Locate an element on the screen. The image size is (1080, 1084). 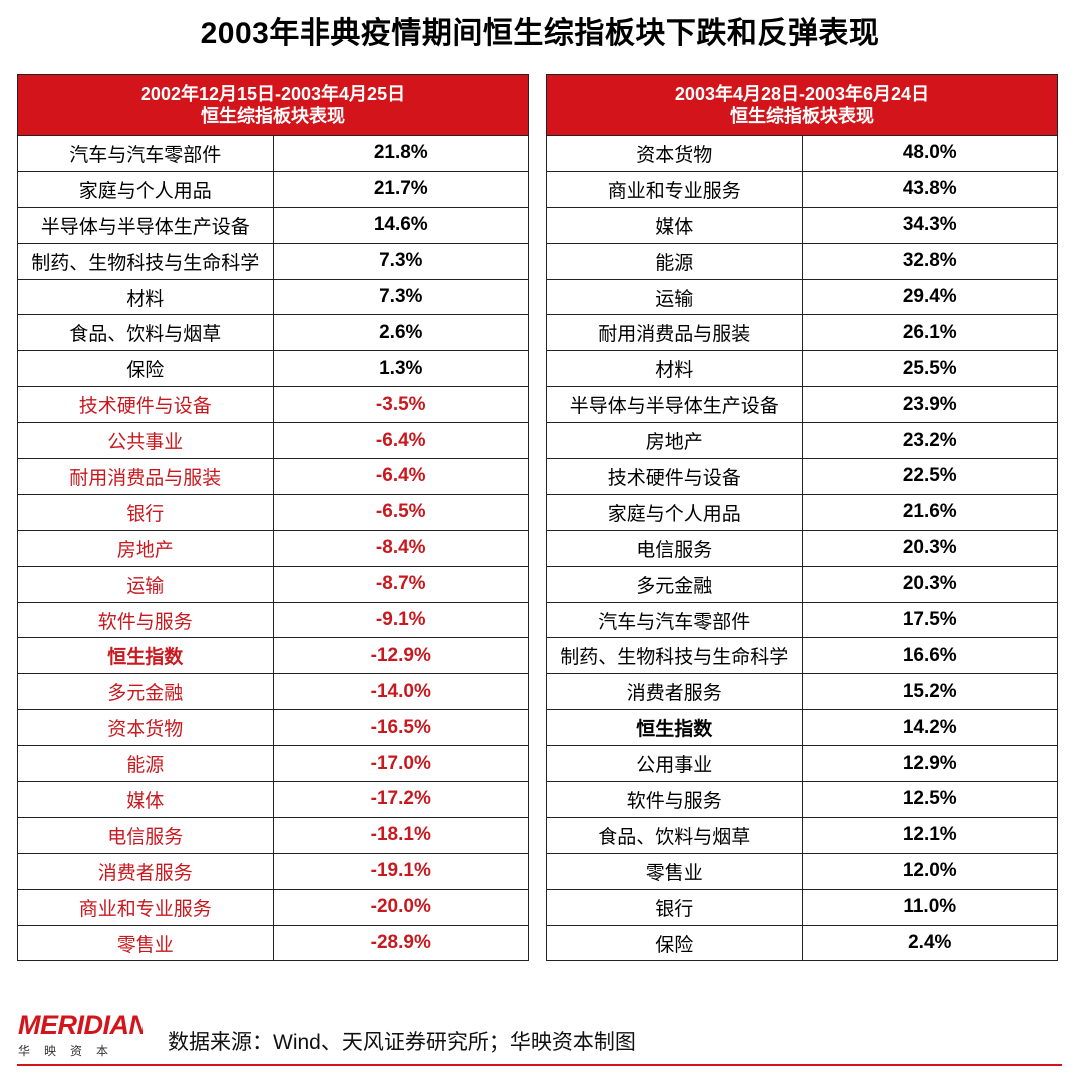
table-row: 食品、饮料与烟草 2.6% is located at coordinates (273, 333).